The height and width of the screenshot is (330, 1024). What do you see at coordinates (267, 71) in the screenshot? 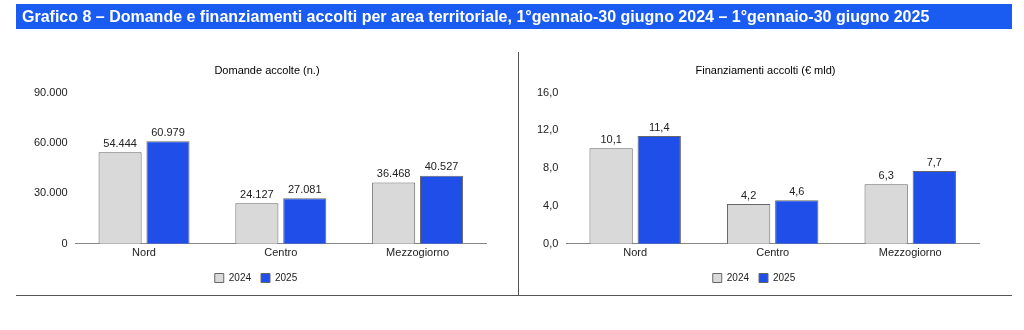
I see `chart-subtitle: Domande accolte (n.)` at bounding box center [267, 71].